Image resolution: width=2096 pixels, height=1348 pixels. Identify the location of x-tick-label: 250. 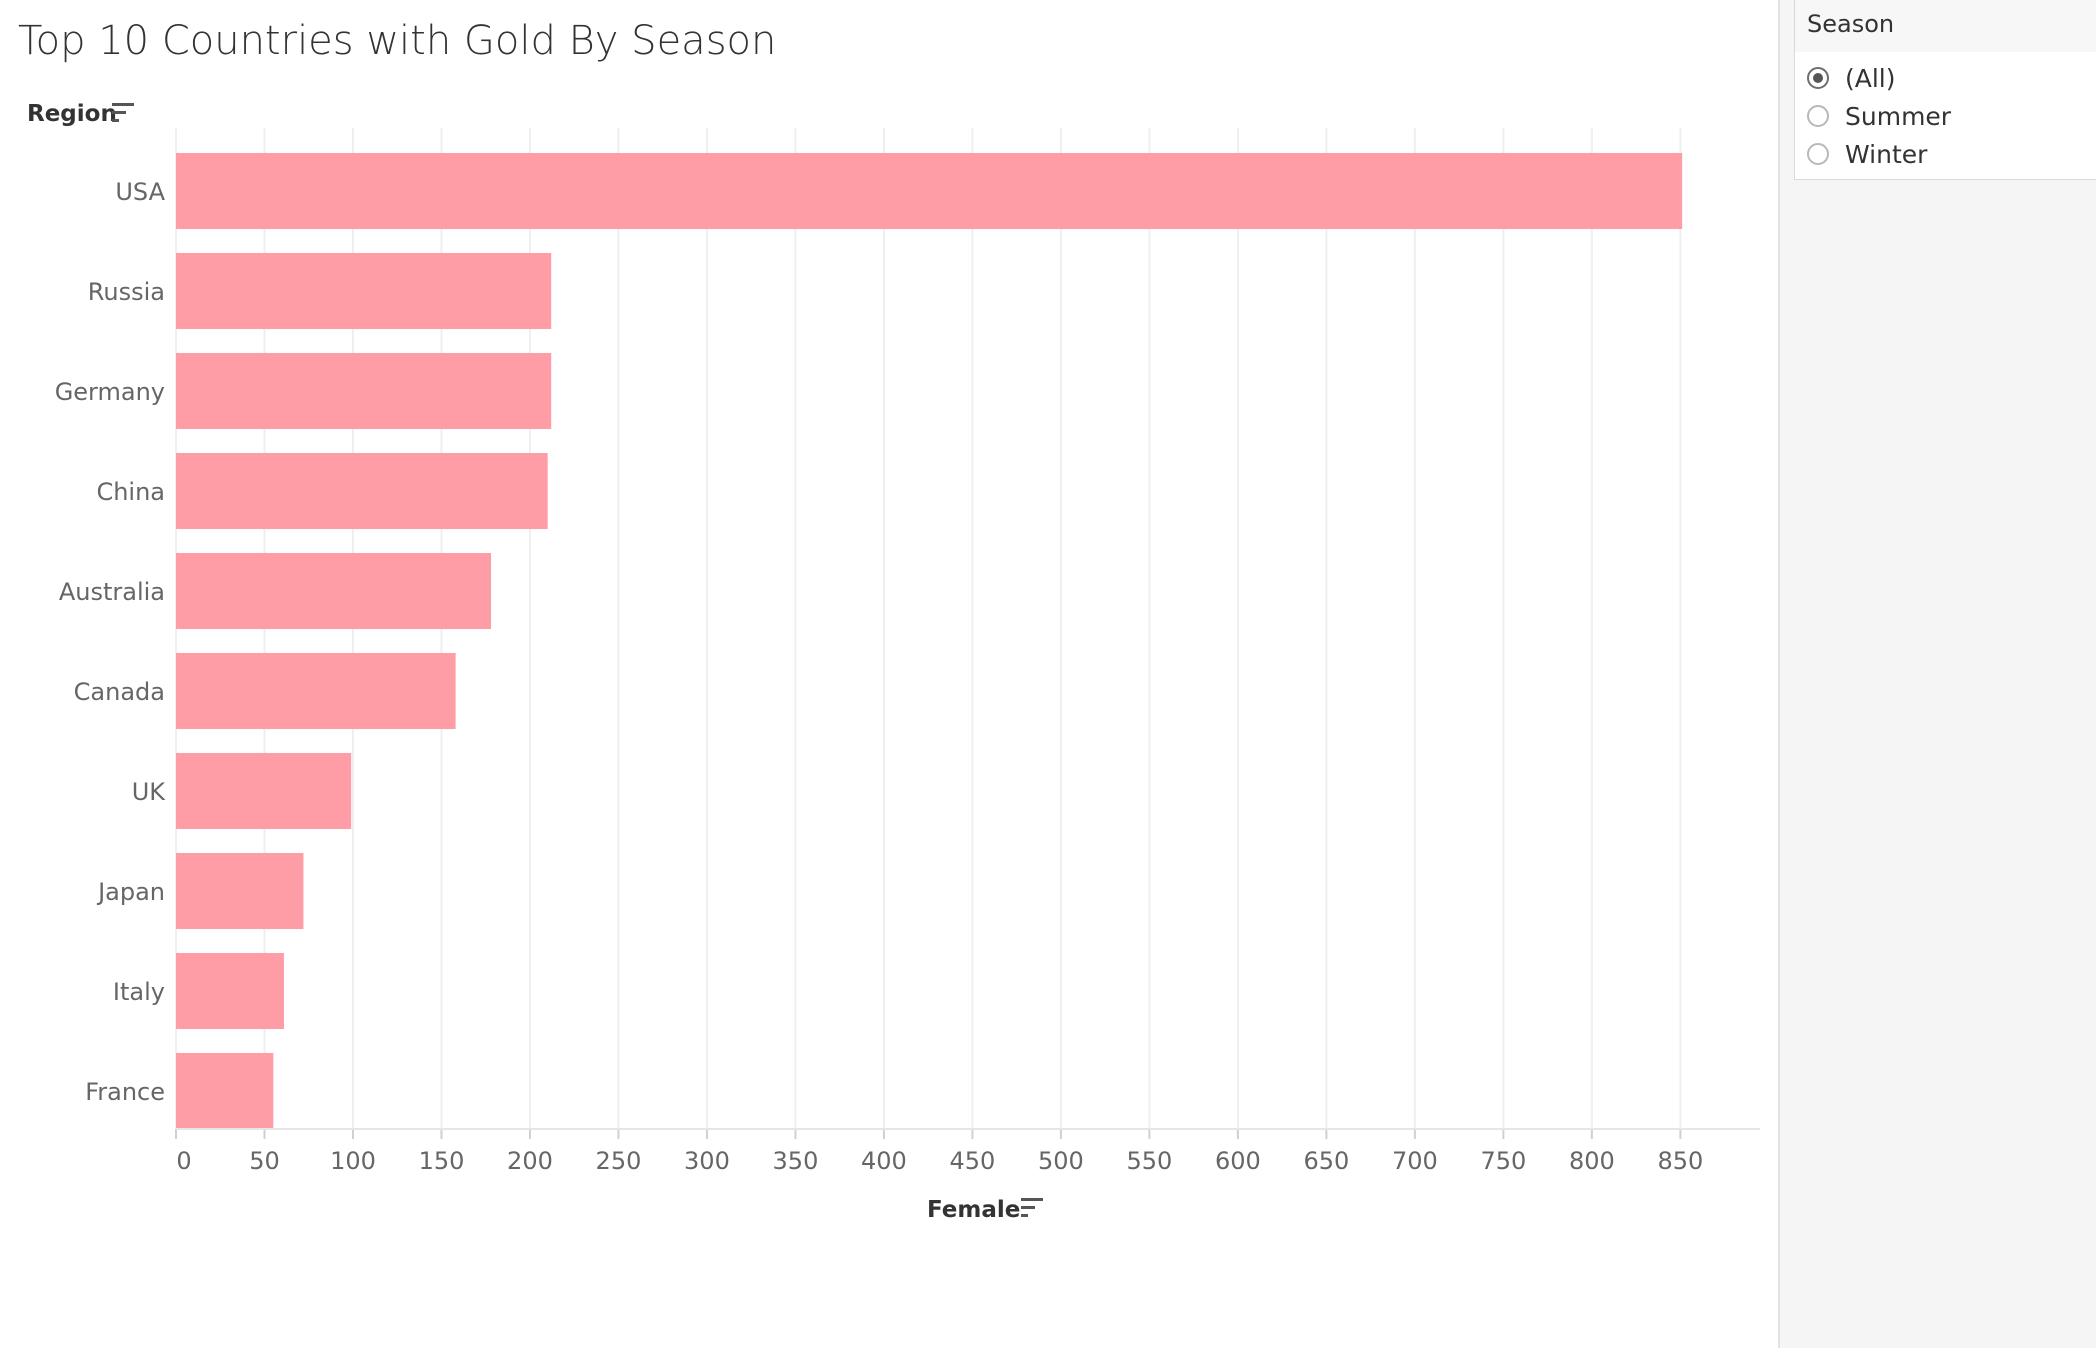
(619, 1161).